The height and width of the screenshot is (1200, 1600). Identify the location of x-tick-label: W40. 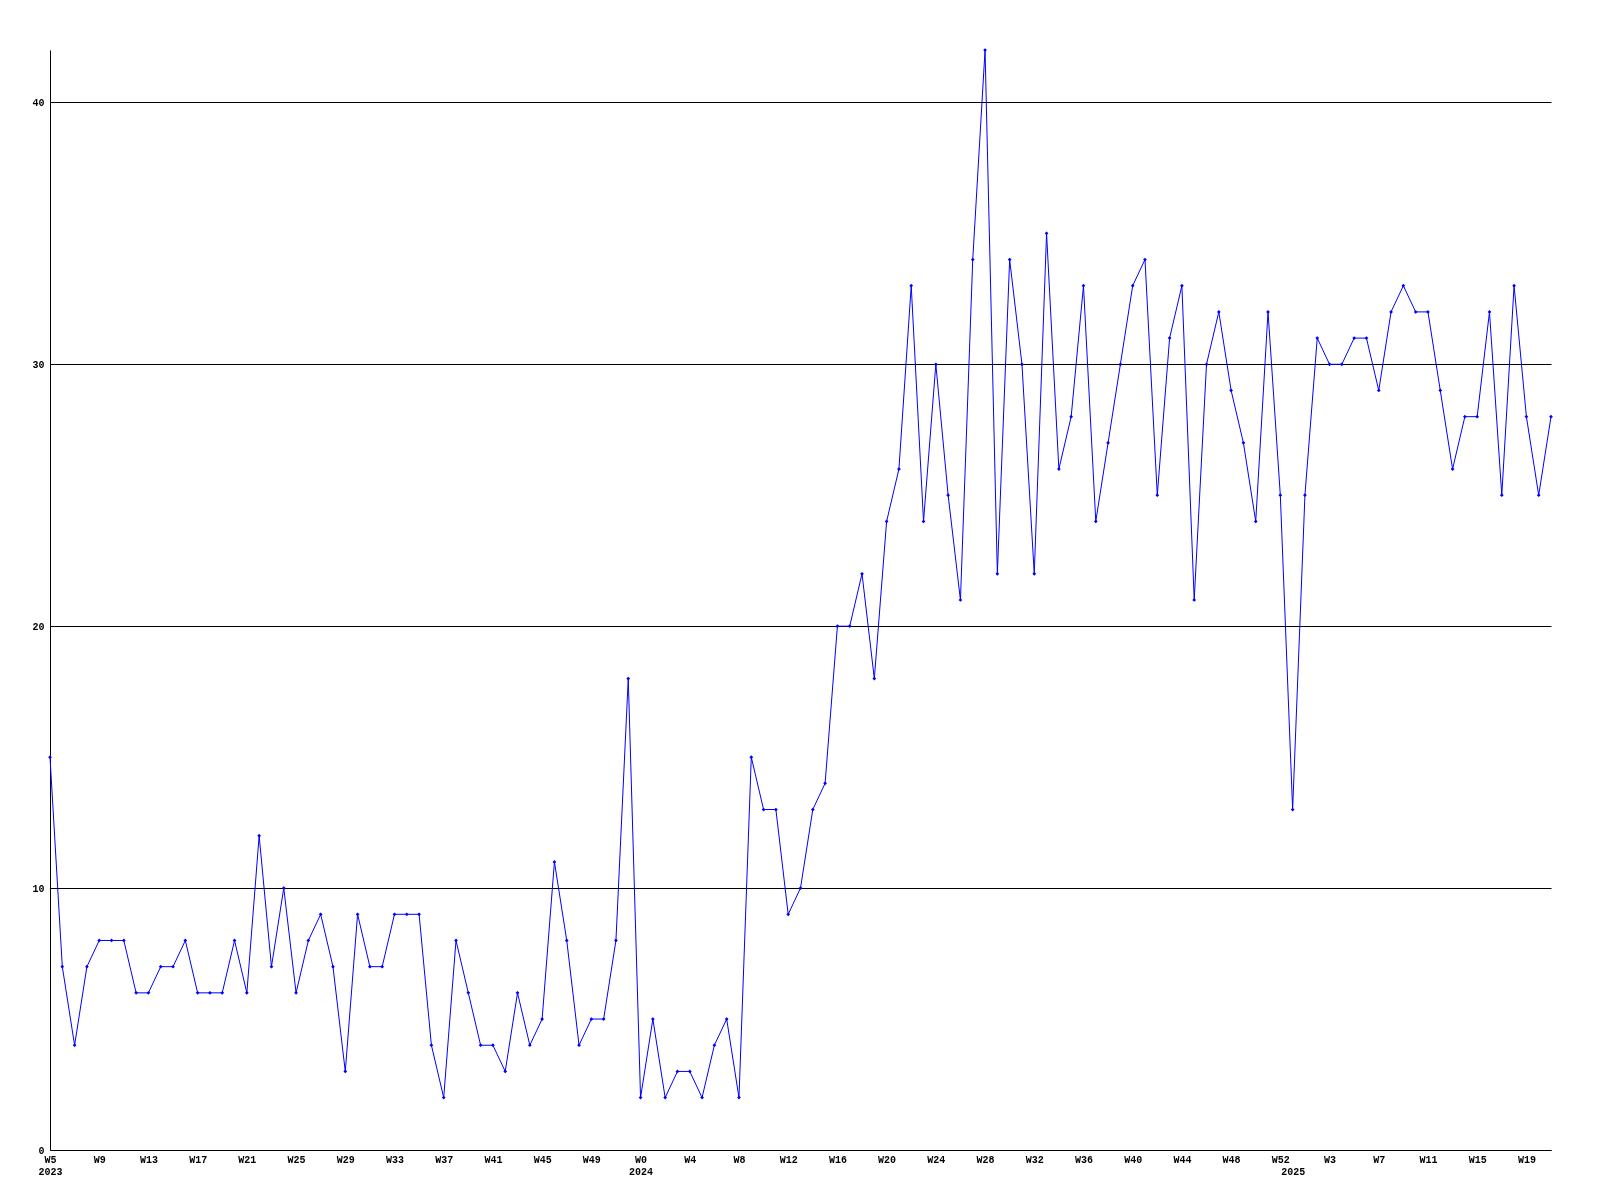
(1133, 1160).